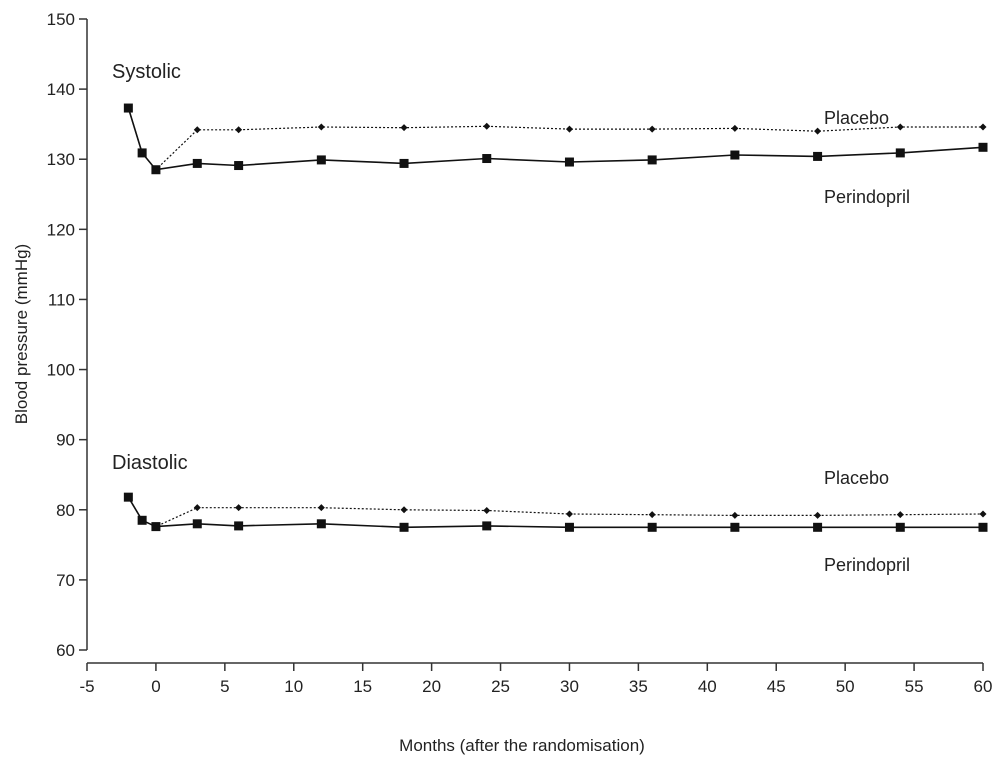 The image size is (998, 762). I want to click on x-tick-label: 10, so click(293, 686).